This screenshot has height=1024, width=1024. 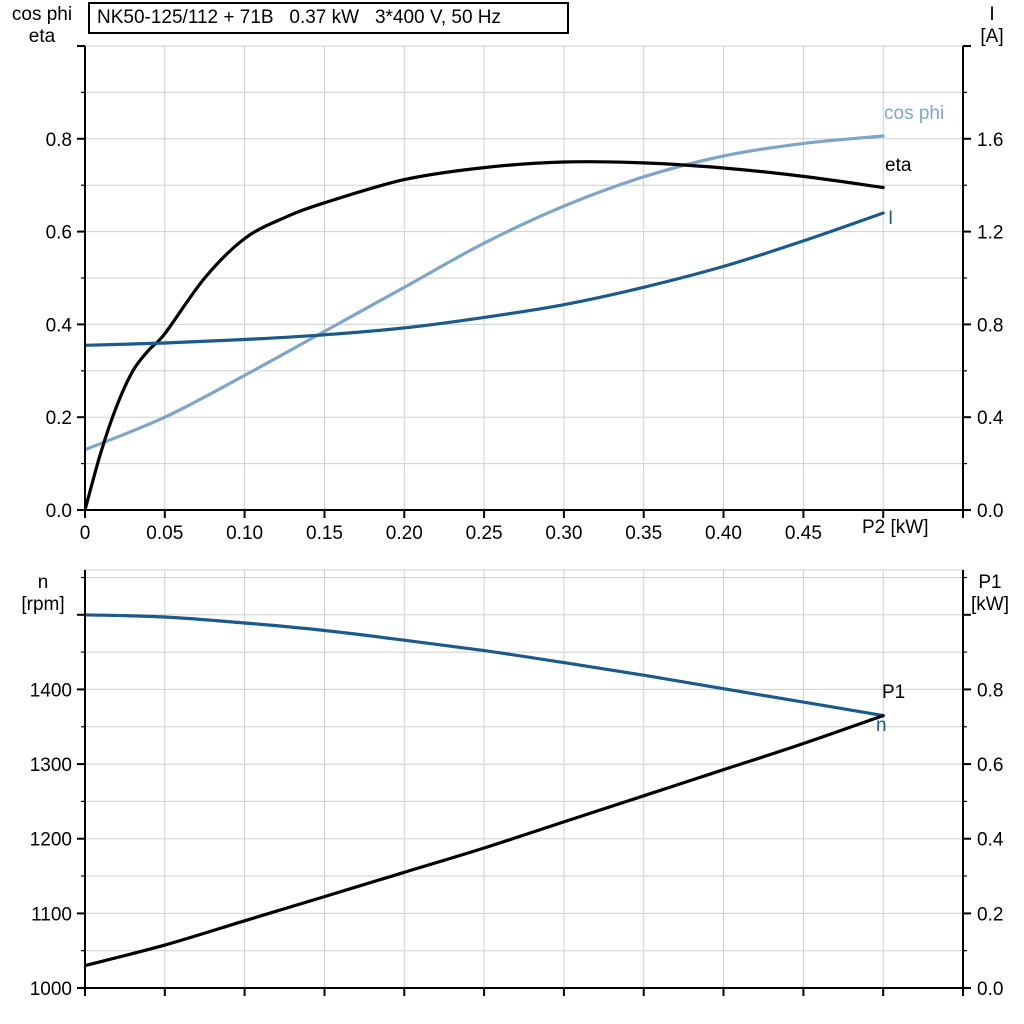 I want to click on bottom-left-axis-unit: n [rpm], so click(x=43, y=594).